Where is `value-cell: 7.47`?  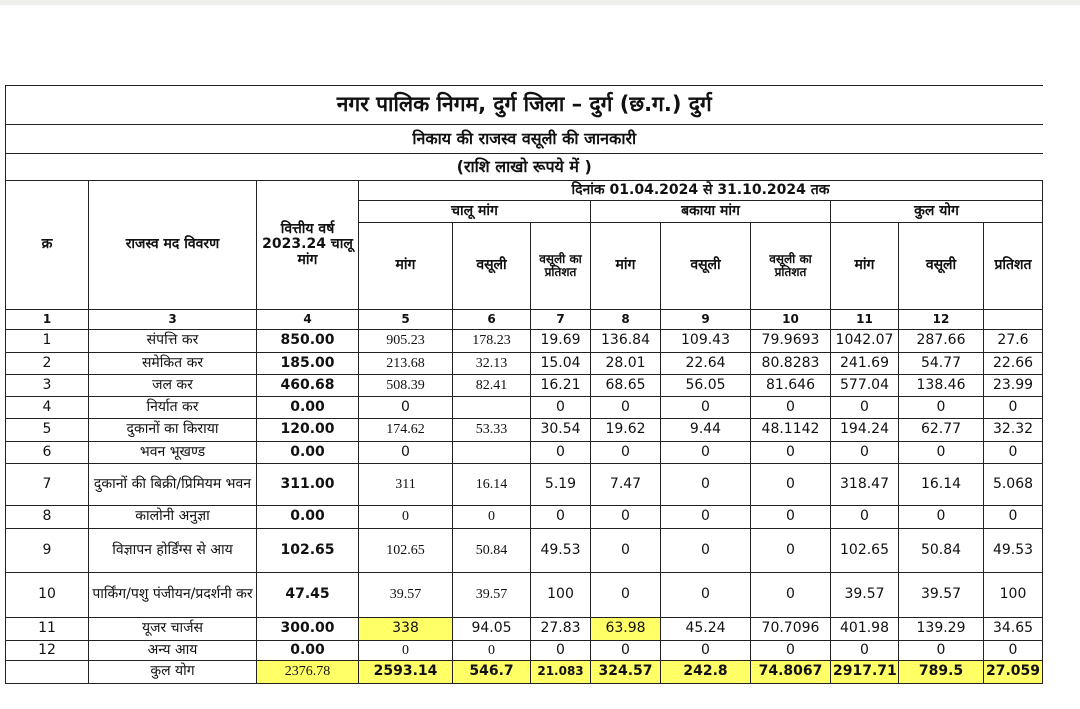
value-cell: 7.47 is located at coordinates (625, 484).